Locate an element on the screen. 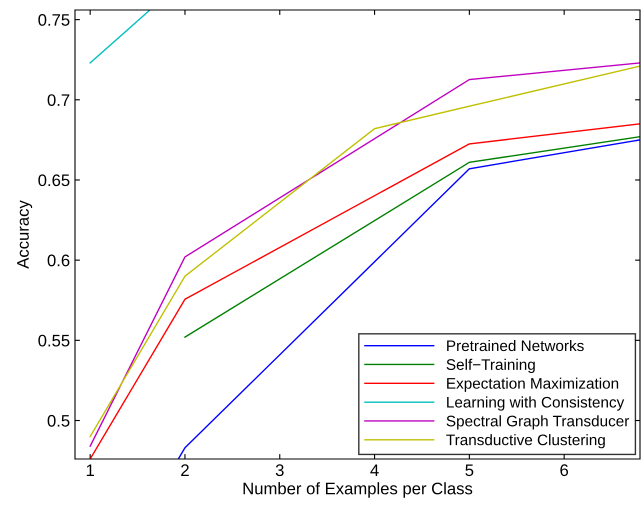  y-tick-label: 0.6 is located at coordinates (59, 260).